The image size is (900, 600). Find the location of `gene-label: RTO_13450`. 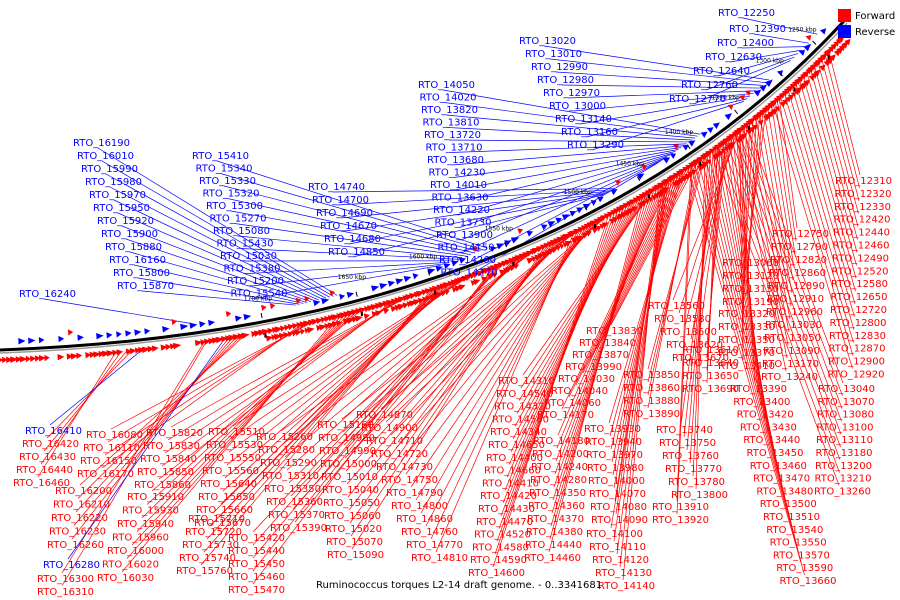

gene-label: RTO_13450 is located at coordinates (775, 453).